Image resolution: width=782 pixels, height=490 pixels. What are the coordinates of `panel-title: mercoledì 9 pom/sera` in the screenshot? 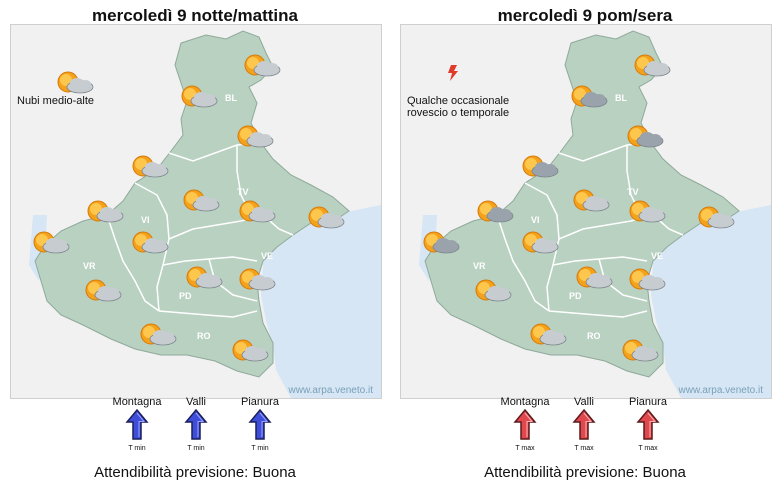 It's located at (585, 15).